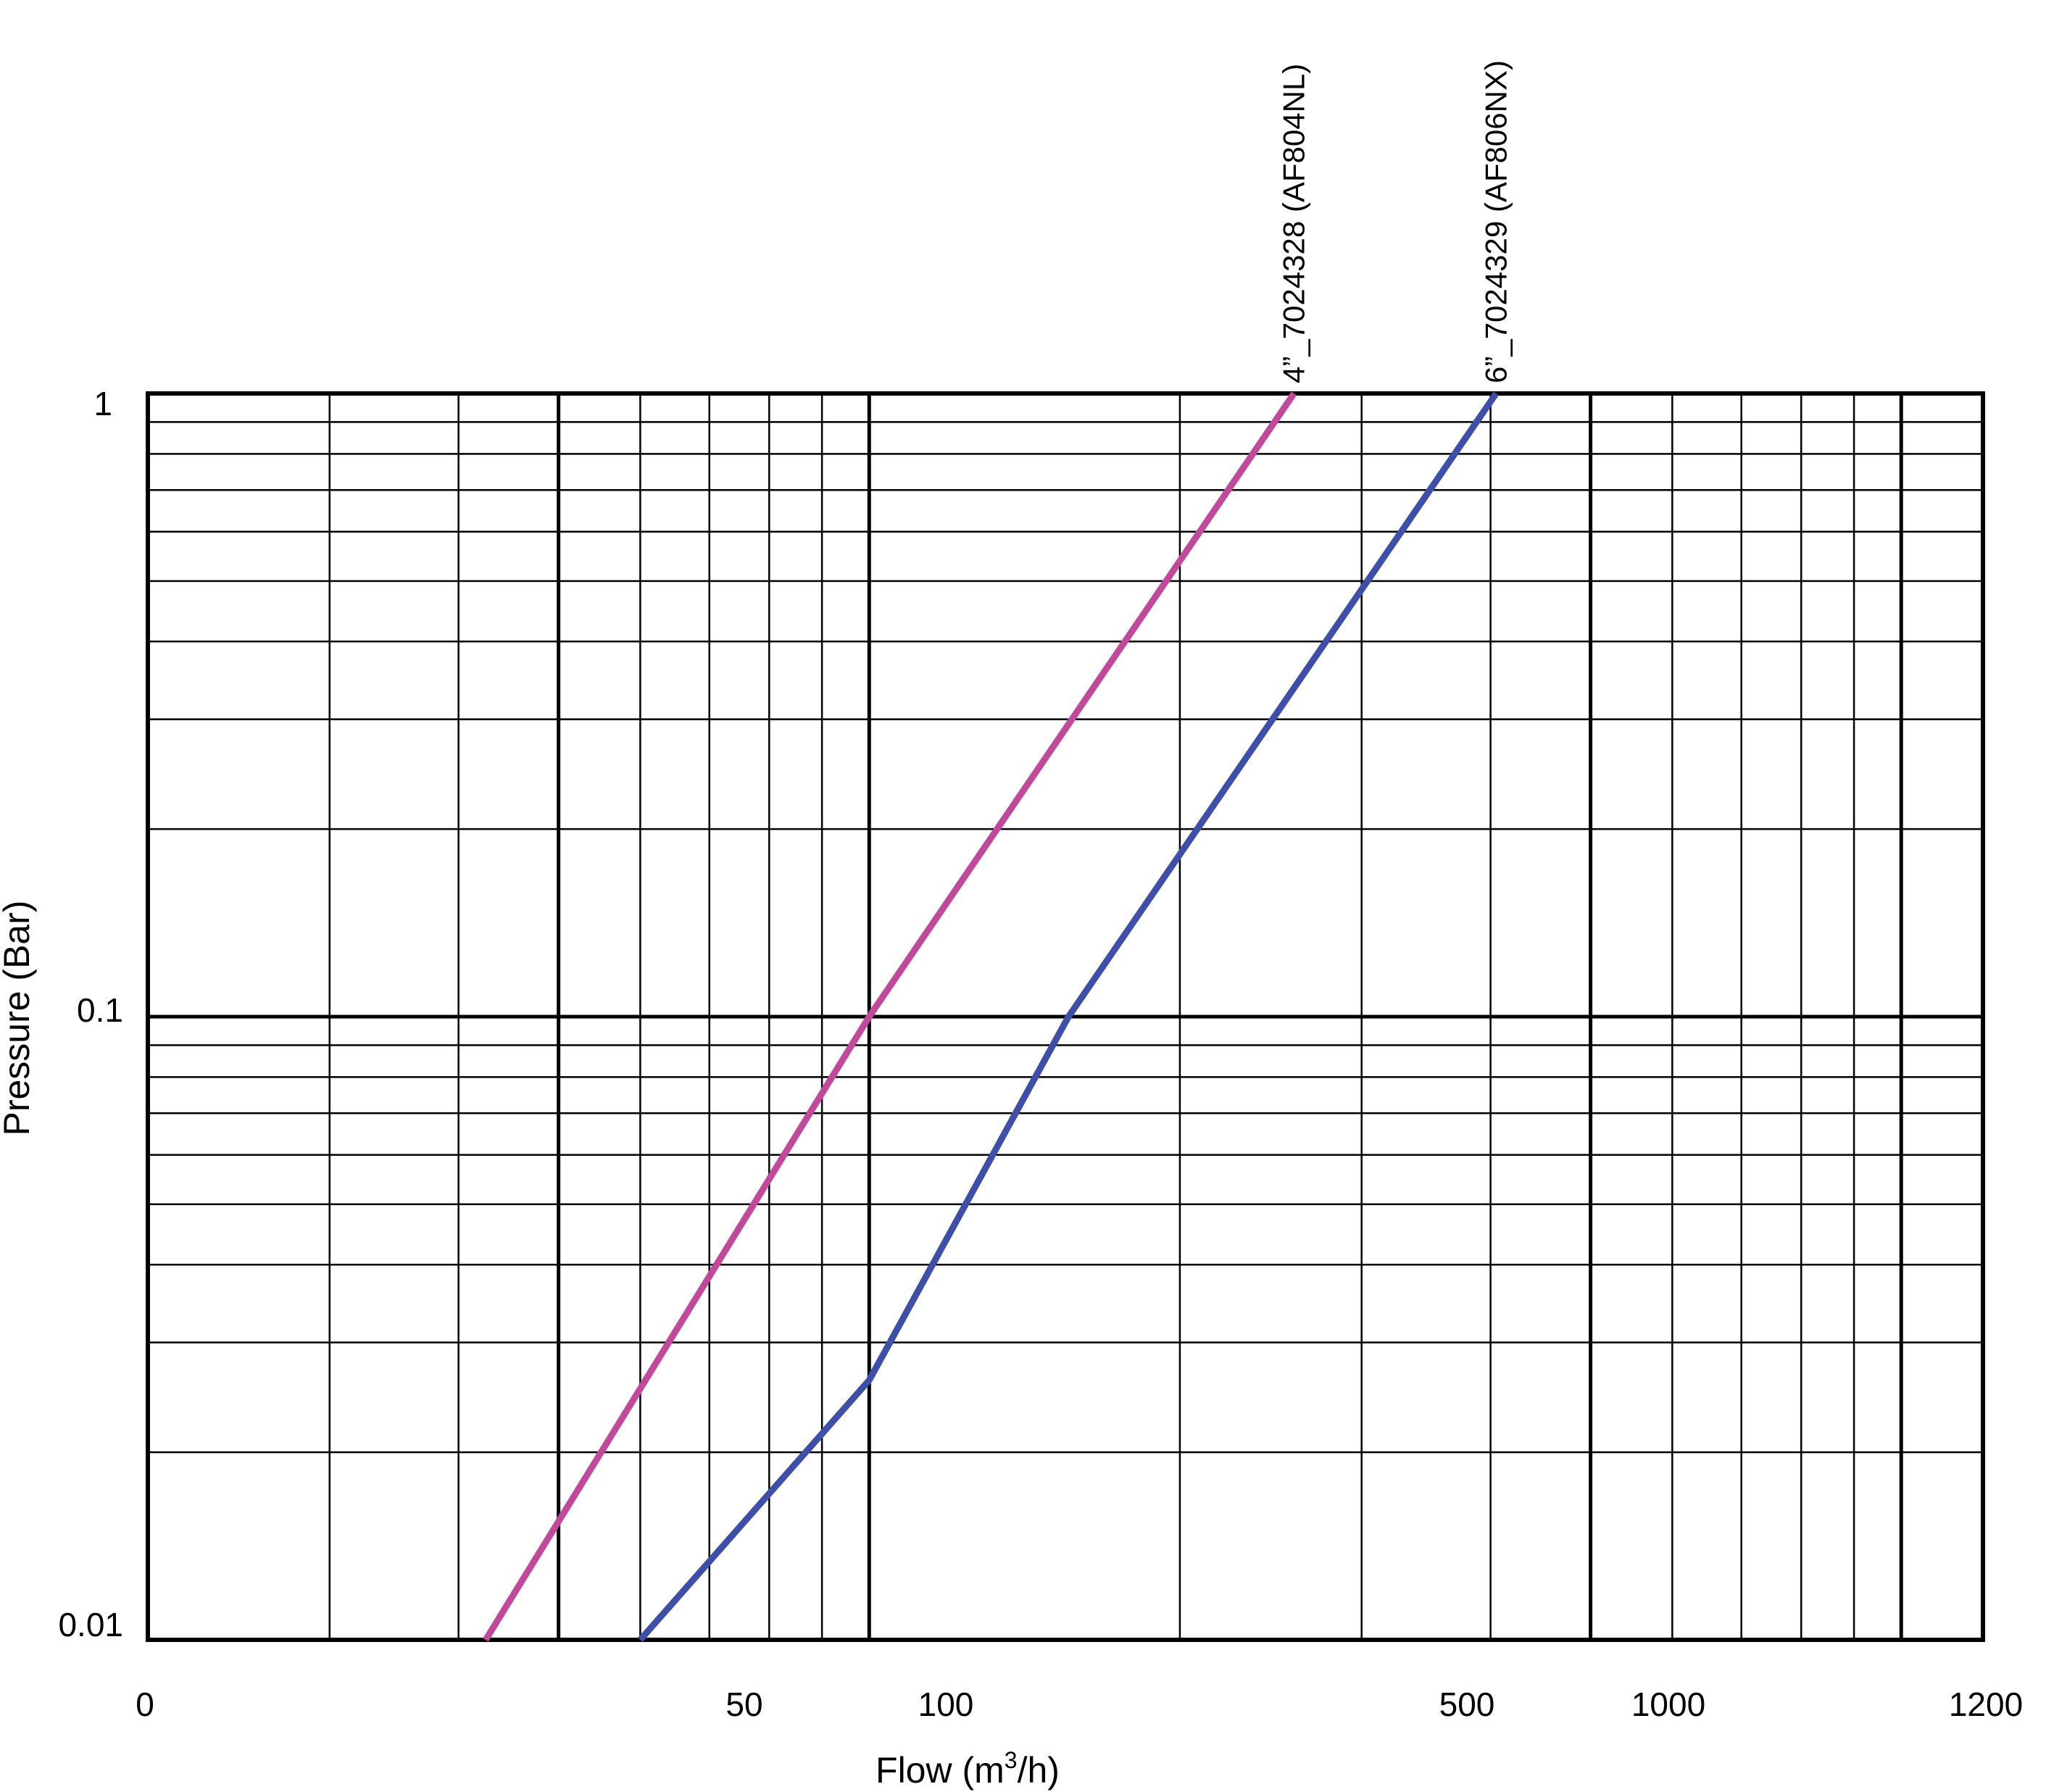 The height and width of the screenshot is (1792, 2046). I want to click on series-label-1: 4”_7024328 (AF804NL), so click(1293, 223).